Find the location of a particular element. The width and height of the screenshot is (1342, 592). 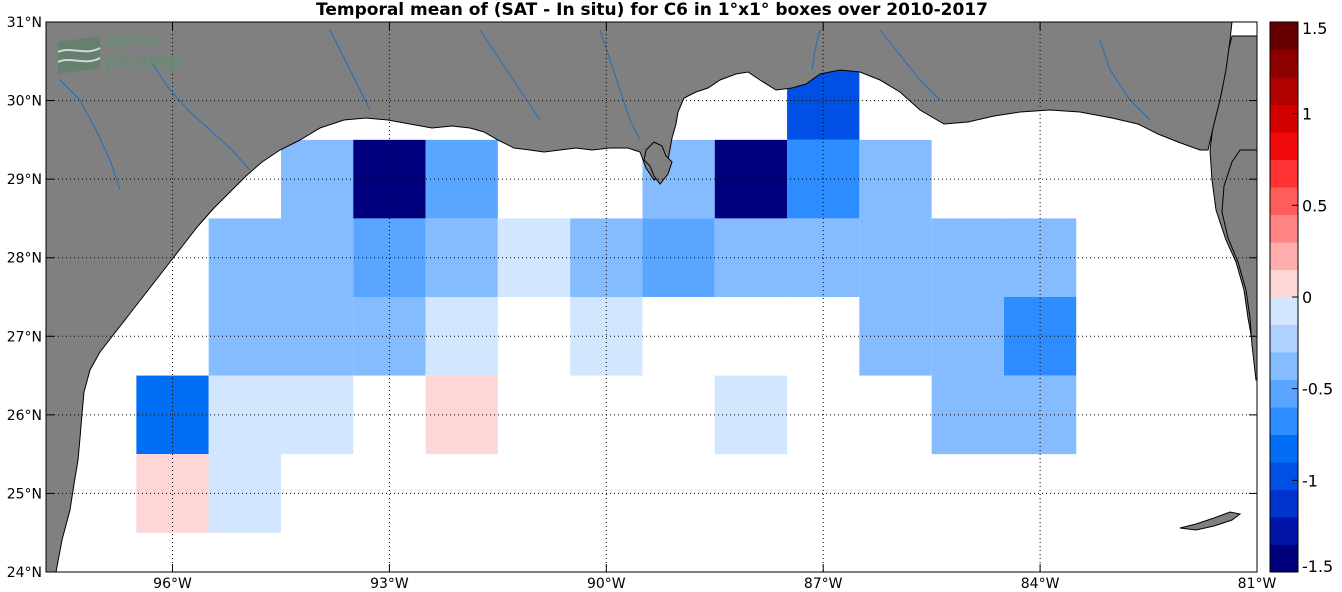

xtick-label-2: 90°W is located at coordinates (606, 584).